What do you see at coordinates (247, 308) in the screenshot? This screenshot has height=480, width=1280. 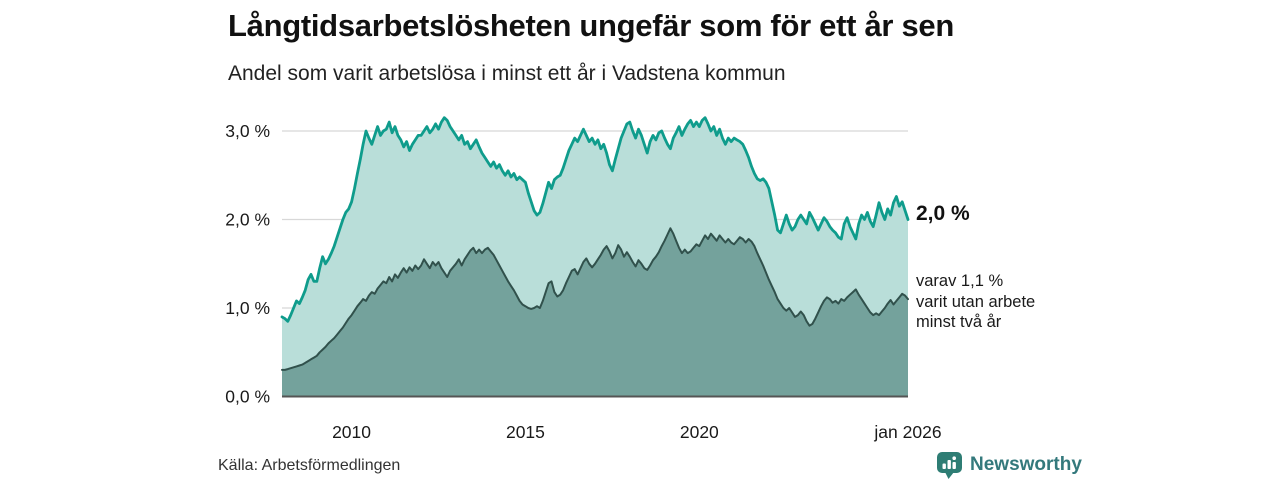 I see `y-tick-label: 1,0 %` at bounding box center [247, 308].